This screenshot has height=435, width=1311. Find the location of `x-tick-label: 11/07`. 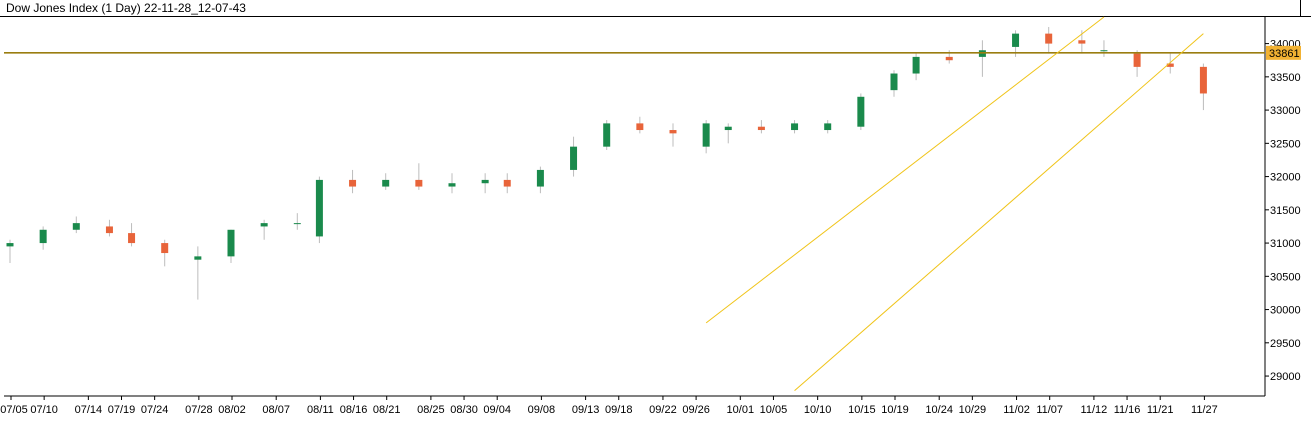

x-tick-label: 11/07 is located at coordinates (1049, 410).